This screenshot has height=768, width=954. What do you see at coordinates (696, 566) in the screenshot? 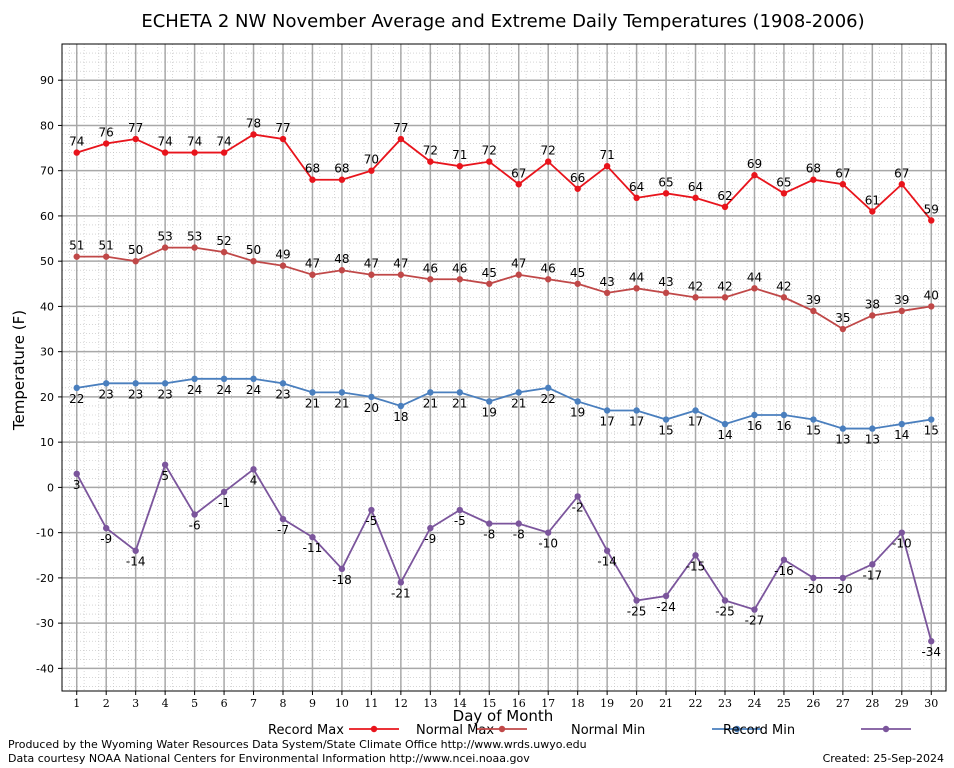
I see `data-label-record-min: -15` at bounding box center [696, 566].